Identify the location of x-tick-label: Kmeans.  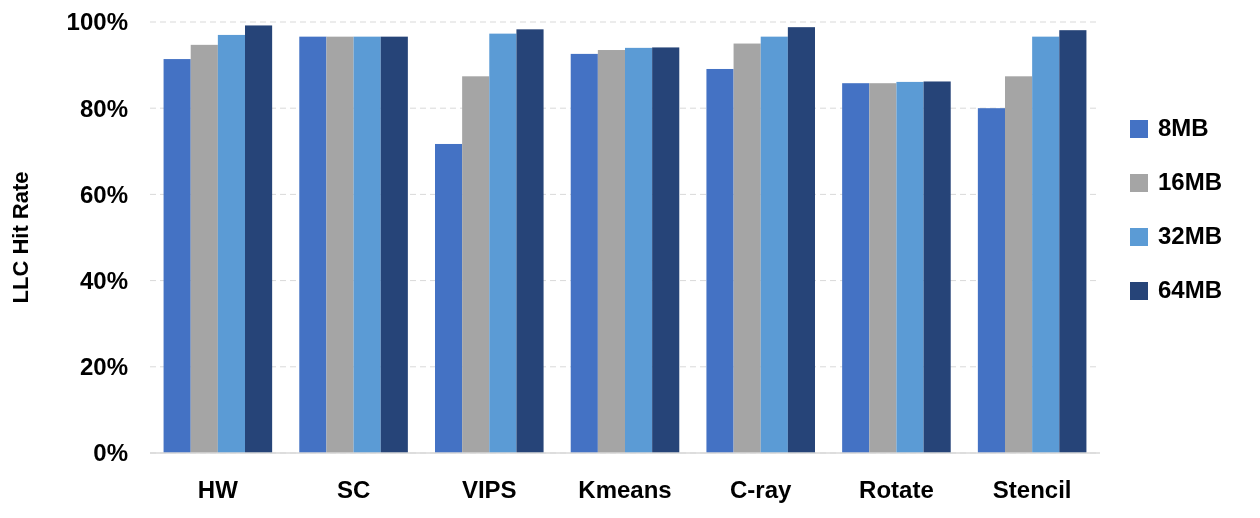
(625, 489).